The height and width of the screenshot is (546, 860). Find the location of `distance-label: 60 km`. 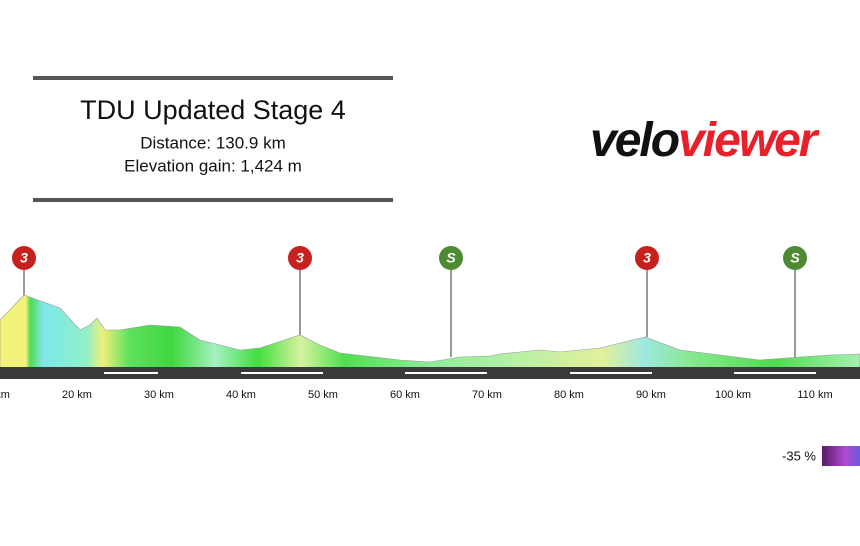

distance-label: 60 km is located at coordinates (405, 395).